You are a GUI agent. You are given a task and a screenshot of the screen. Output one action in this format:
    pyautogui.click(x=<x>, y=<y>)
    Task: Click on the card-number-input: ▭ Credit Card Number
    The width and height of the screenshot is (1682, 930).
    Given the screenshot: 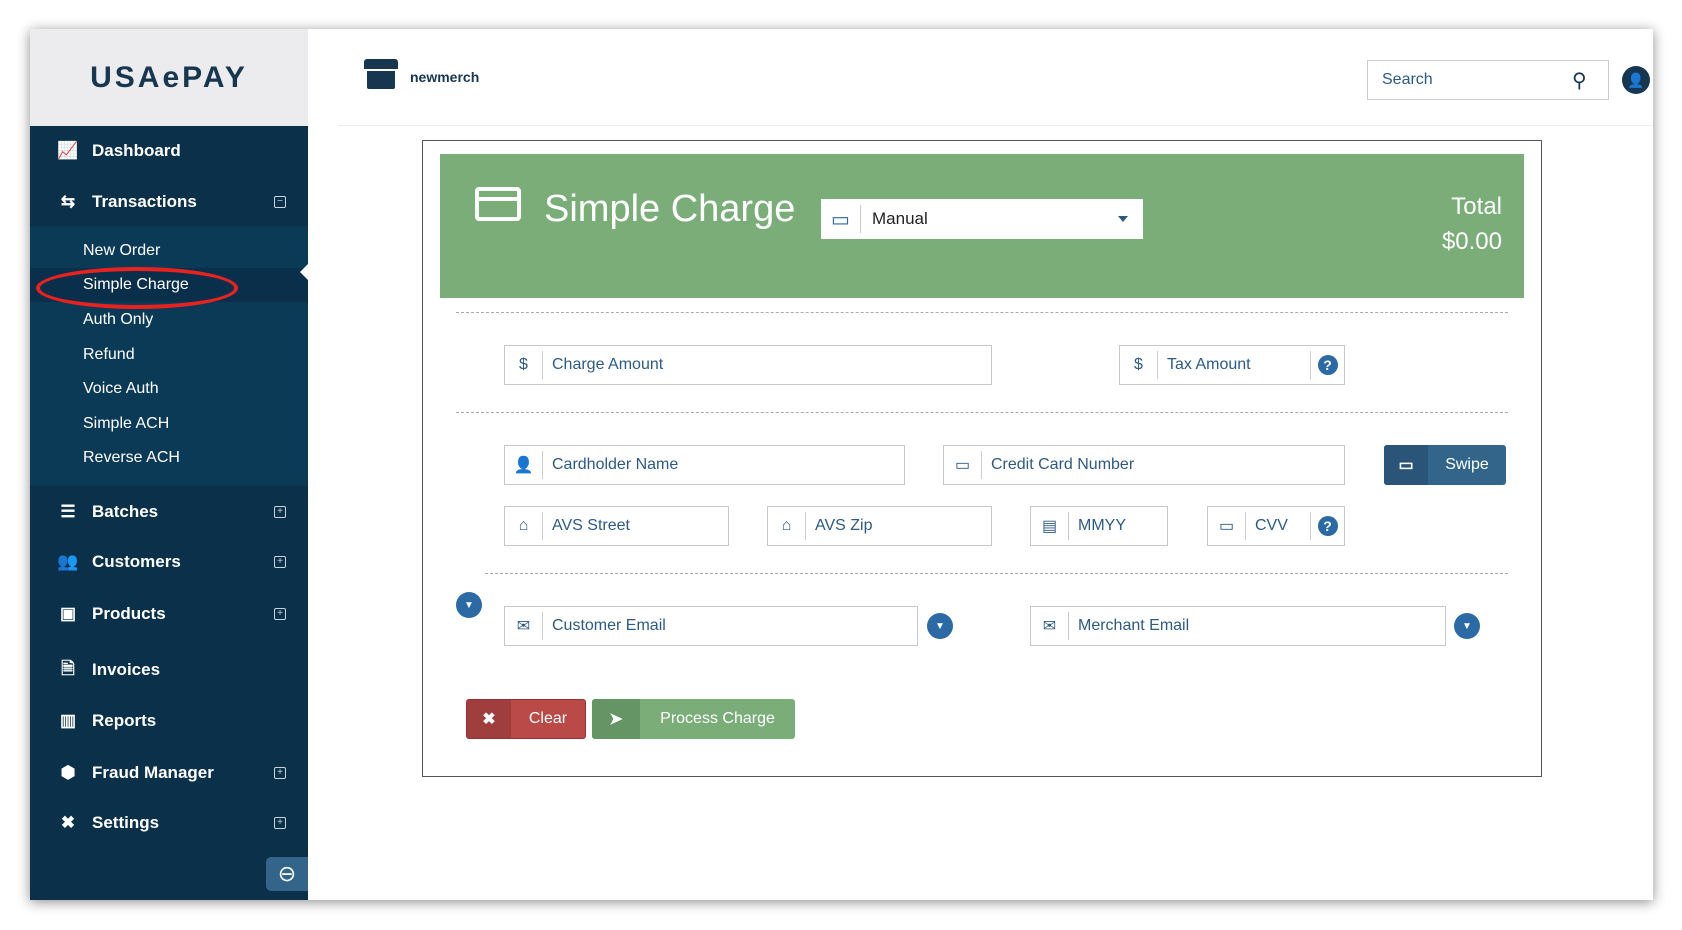 What is the action you would take?
    pyautogui.click(x=1144, y=465)
    